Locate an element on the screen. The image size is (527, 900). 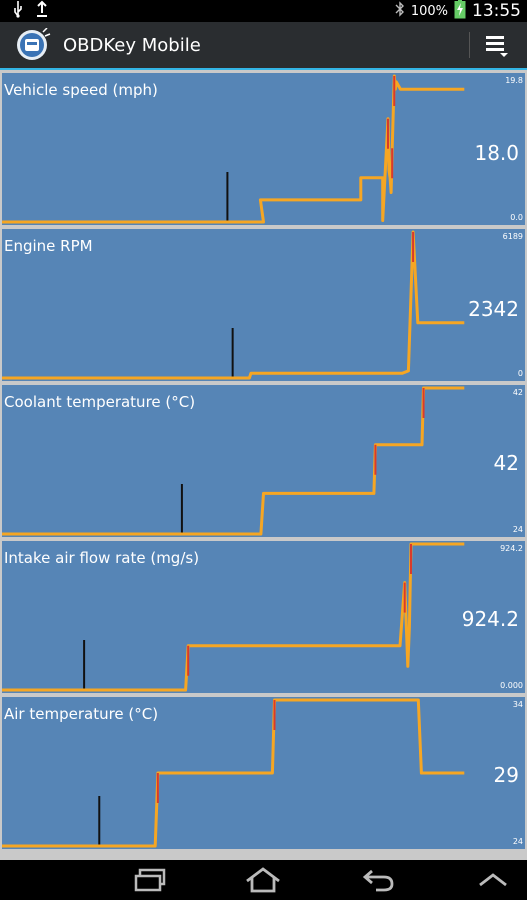
overflow-menu-button is located at coordinates (498, 45).